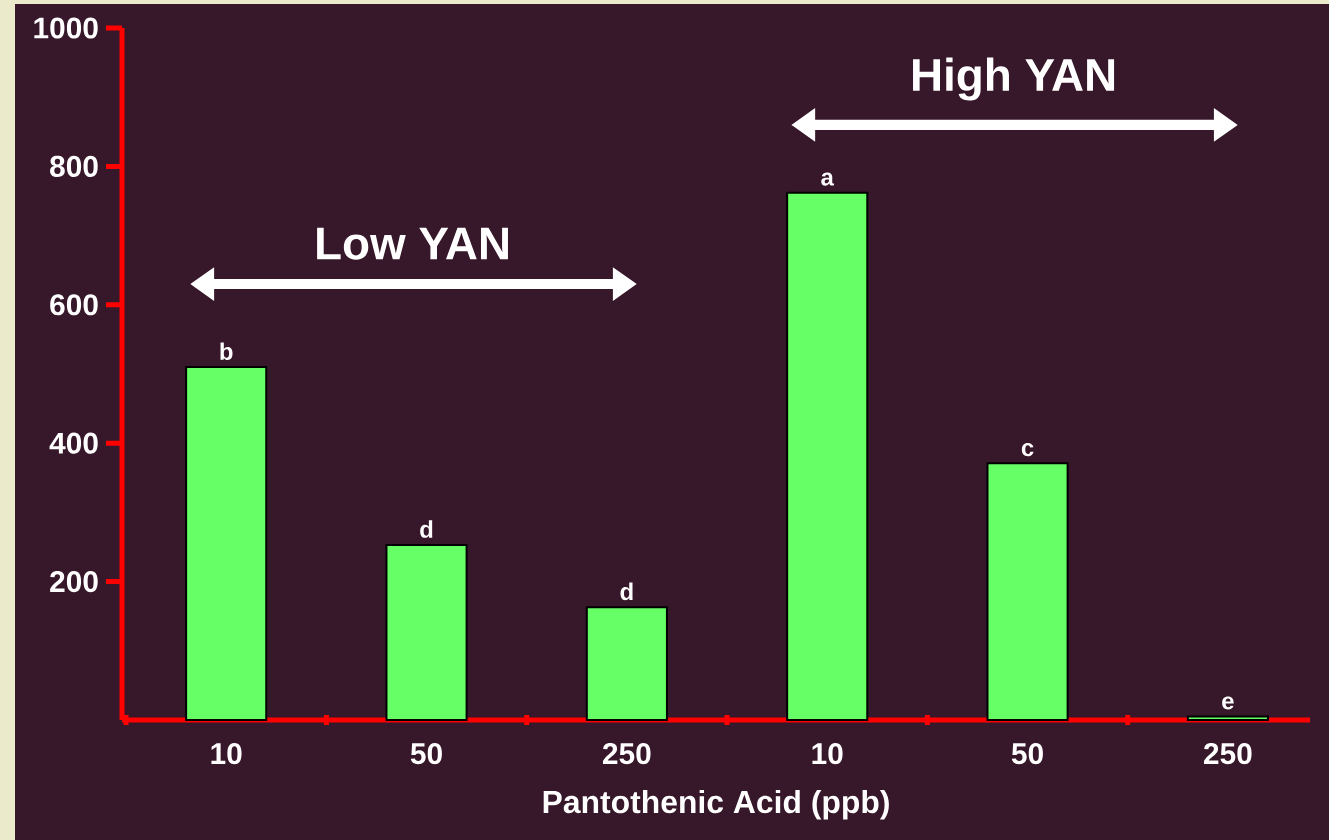  What do you see at coordinates (1027, 450) in the screenshot?
I see `data-label: c` at bounding box center [1027, 450].